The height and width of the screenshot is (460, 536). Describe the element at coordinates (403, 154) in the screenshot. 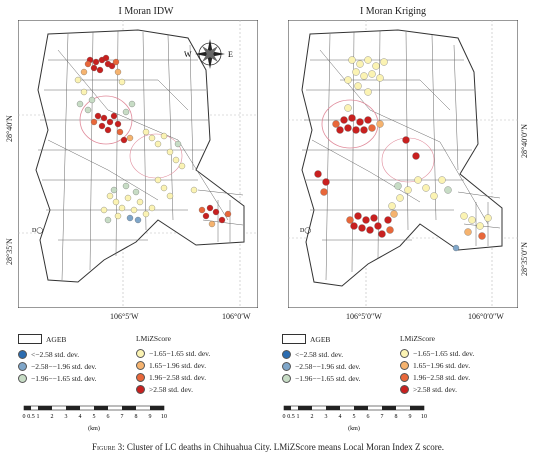

I see `kriging-dots` at that location.